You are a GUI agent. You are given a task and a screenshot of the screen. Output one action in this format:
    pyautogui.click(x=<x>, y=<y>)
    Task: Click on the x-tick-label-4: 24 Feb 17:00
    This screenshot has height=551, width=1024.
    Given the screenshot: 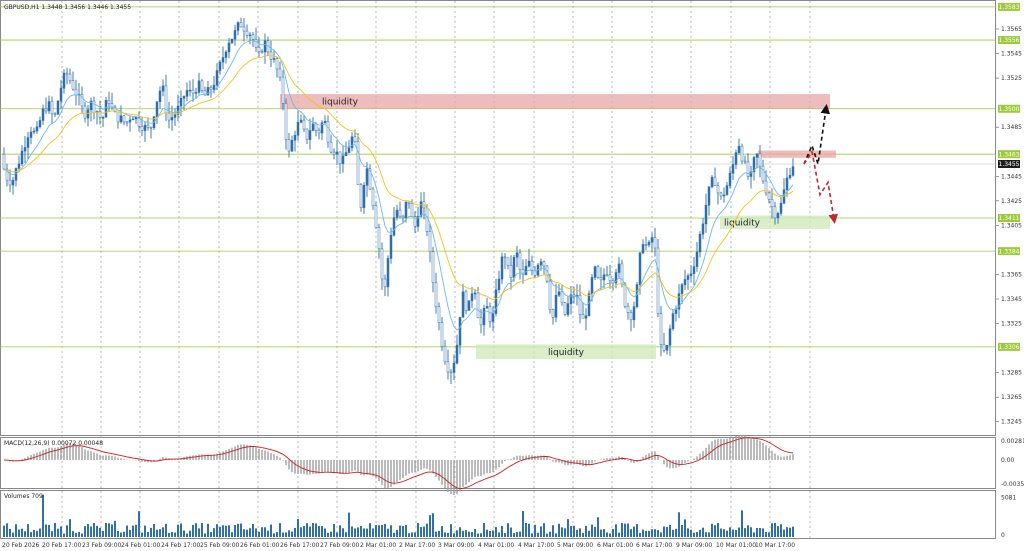 What is the action you would take?
    pyautogui.click(x=181, y=545)
    